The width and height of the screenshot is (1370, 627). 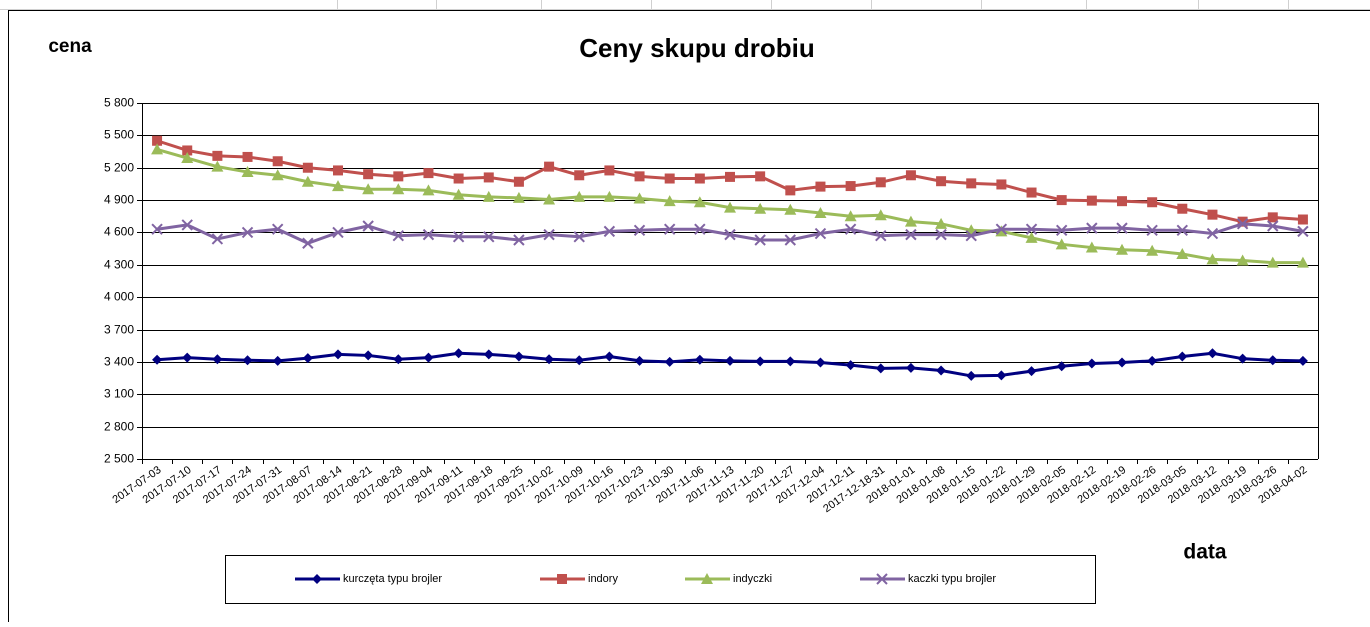 What do you see at coordinates (752, 579) in the screenshot?
I see `legend-label: indyczki` at bounding box center [752, 579].